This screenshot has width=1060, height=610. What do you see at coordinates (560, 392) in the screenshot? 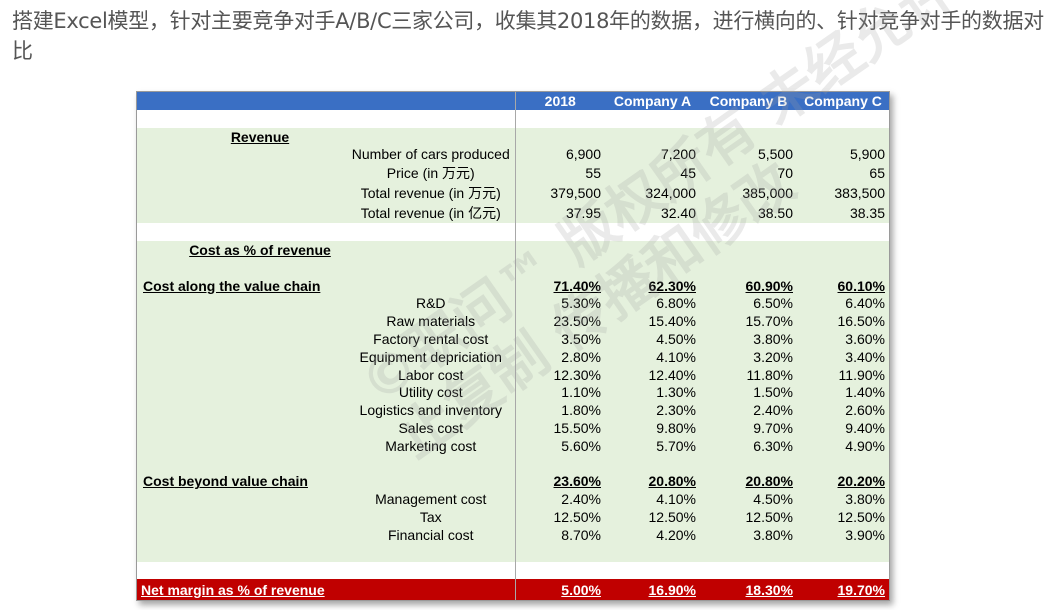
I see `value-cell: 1.10%` at bounding box center [560, 392].